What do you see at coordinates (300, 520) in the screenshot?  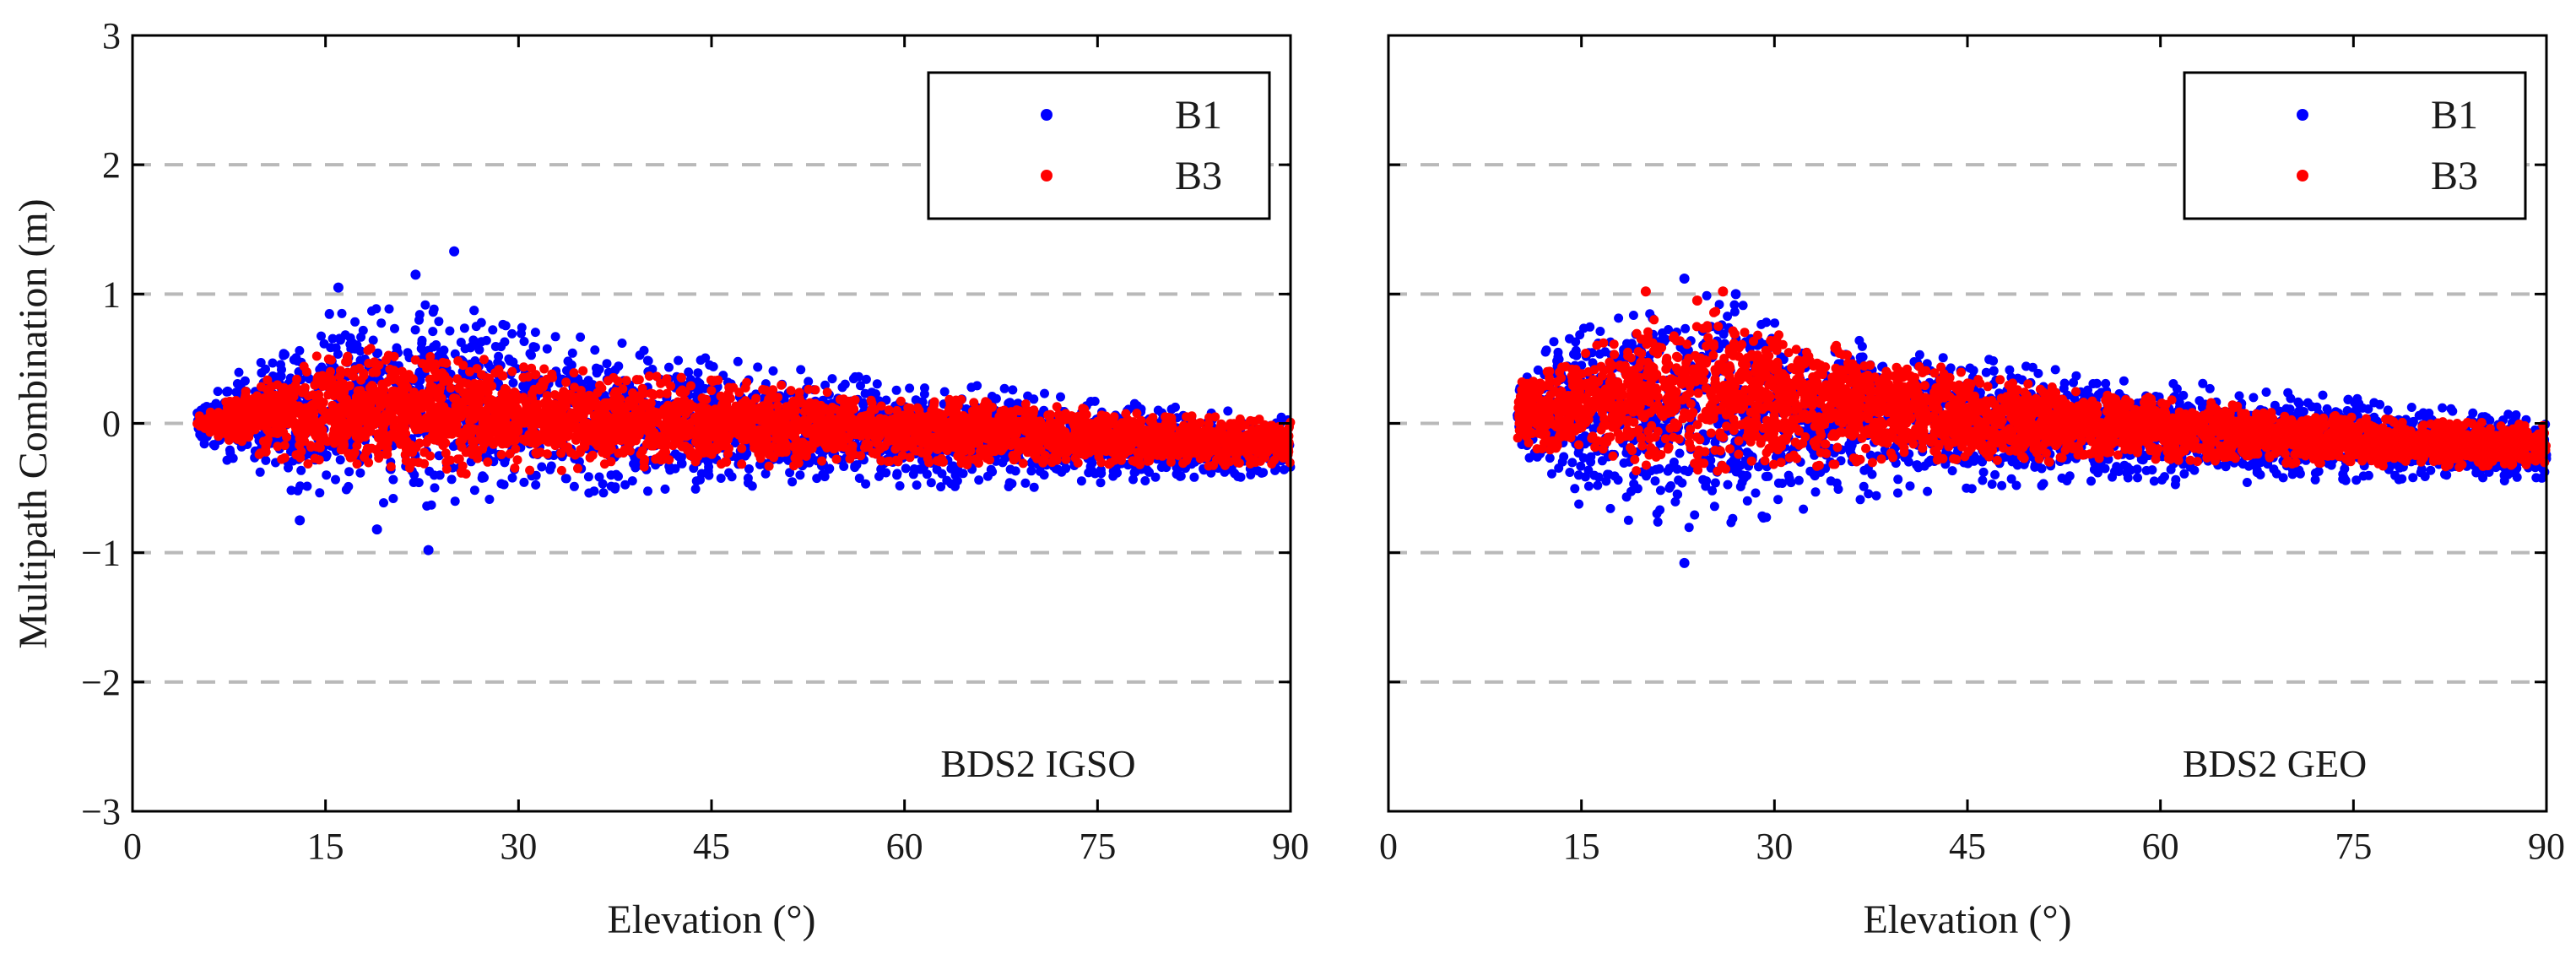 I see `outlier-b1-left` at bounding box center [300, 520].